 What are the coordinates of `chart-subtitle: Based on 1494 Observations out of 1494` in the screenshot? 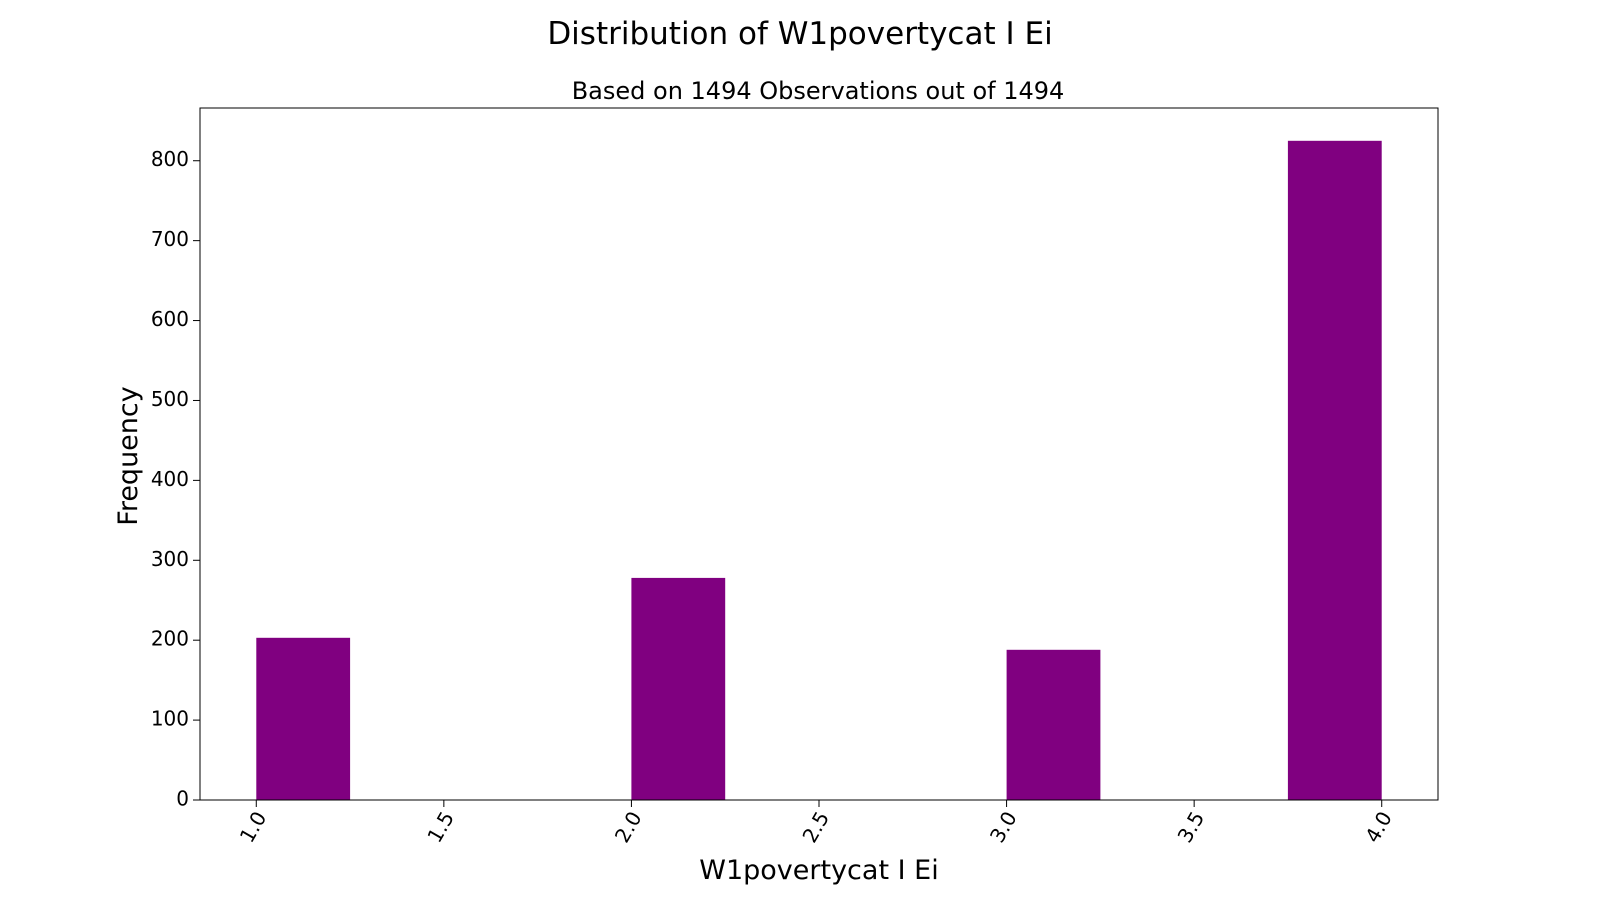 It's located at (818, 91).